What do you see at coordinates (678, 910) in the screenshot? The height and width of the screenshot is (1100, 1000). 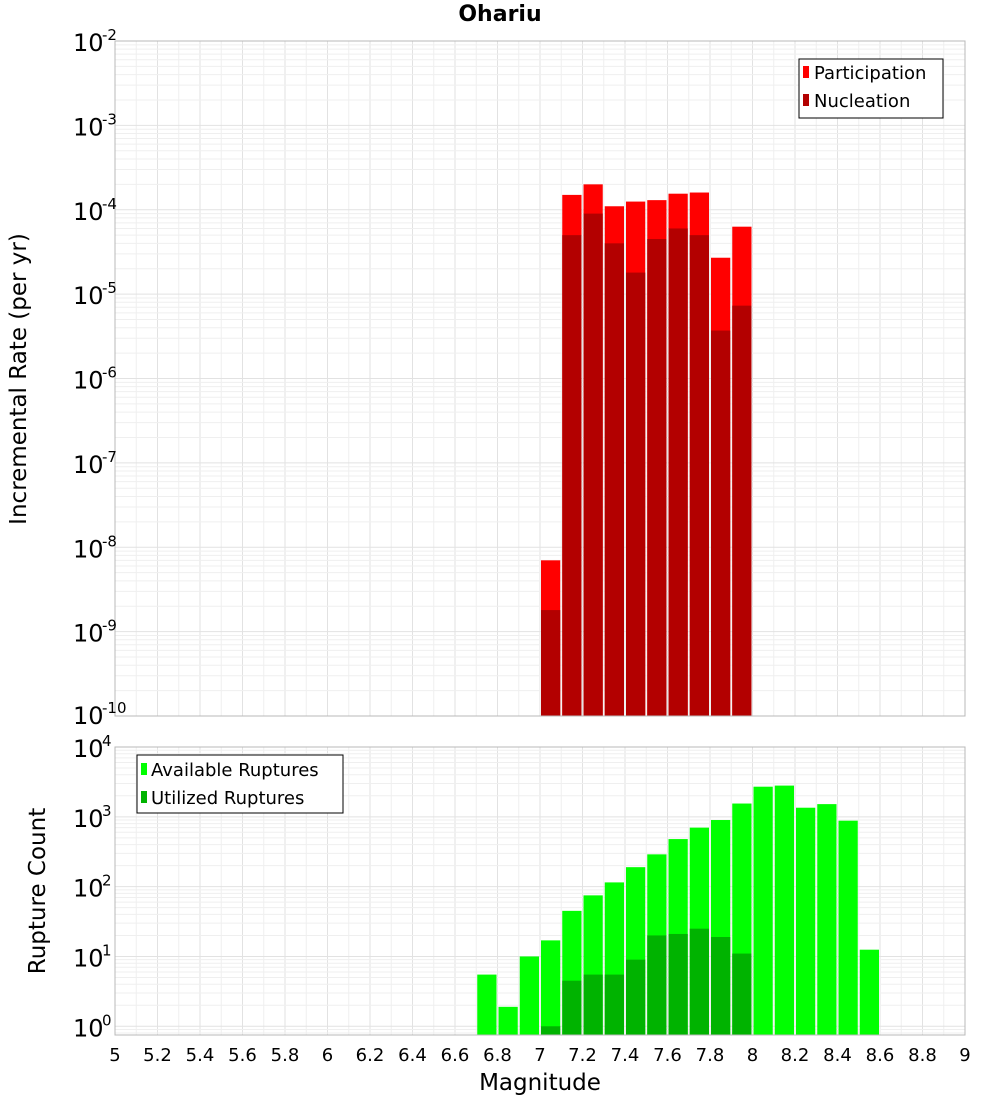 I see `bottom-plot-bars` at bounding box center [678, 910].